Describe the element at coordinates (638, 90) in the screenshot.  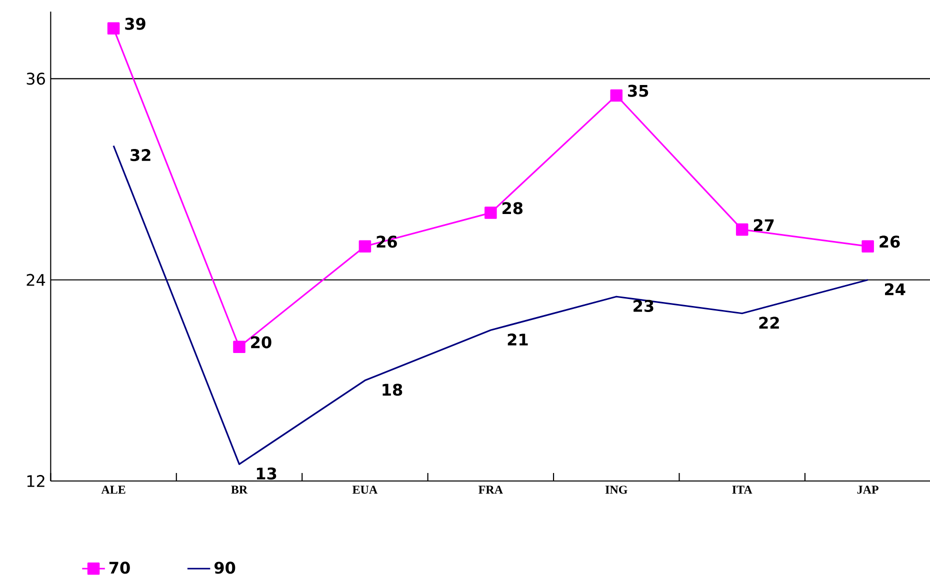
I see `data-label: 35` at that location.